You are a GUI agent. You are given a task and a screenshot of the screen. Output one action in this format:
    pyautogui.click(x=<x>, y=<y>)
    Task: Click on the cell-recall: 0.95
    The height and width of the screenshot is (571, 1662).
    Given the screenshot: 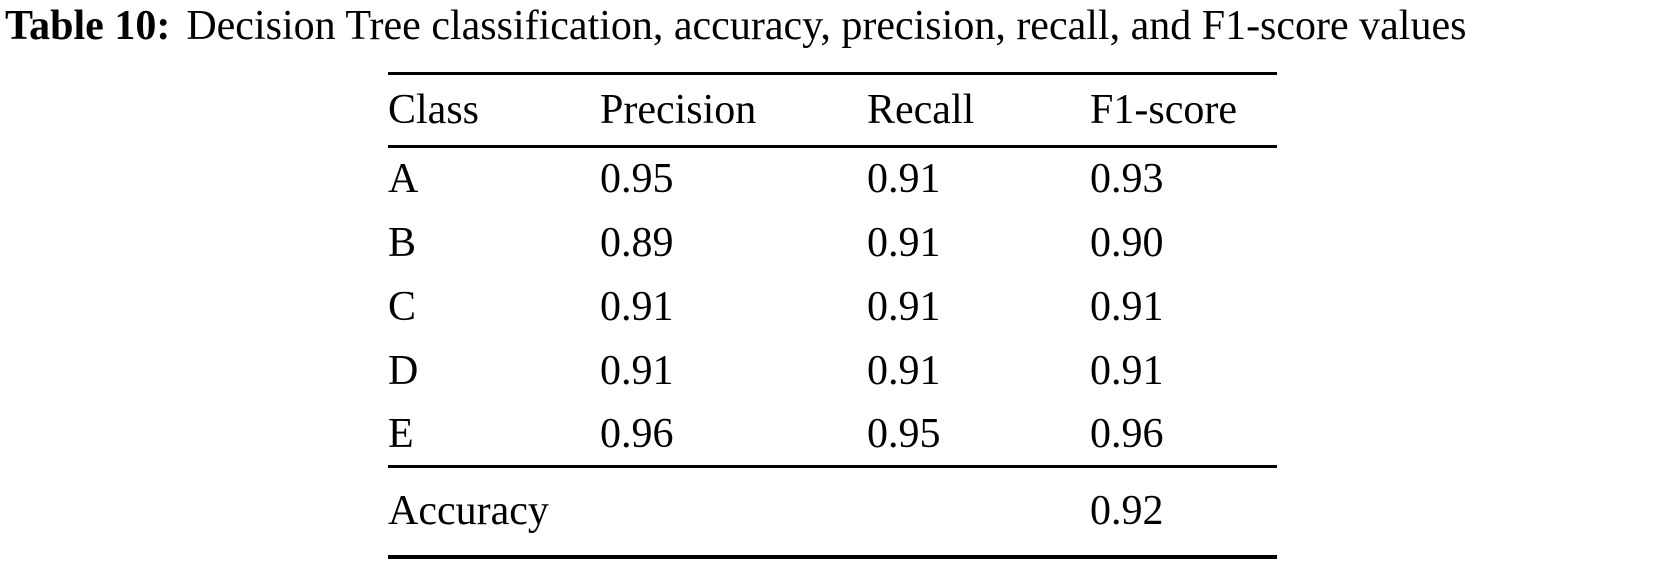 What is the action you would take?
    pyautogui.click(x=978, y=435)
    